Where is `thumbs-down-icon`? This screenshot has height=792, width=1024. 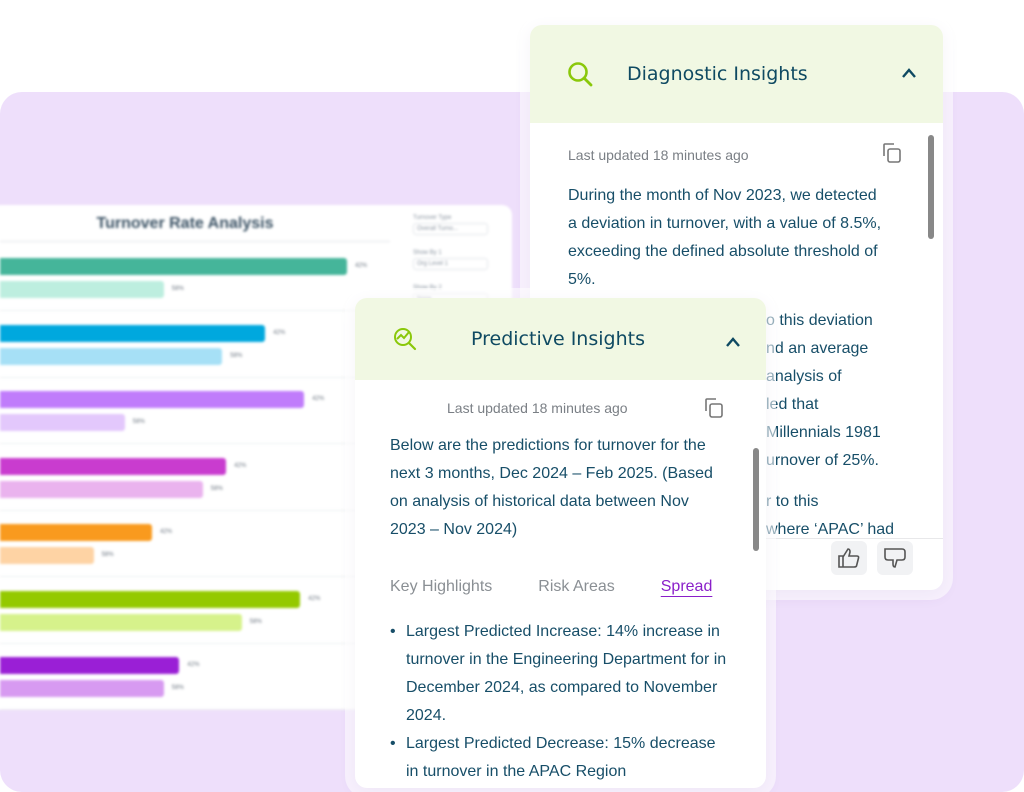 thumbs-down-icon is located at coordinates (895, 558).